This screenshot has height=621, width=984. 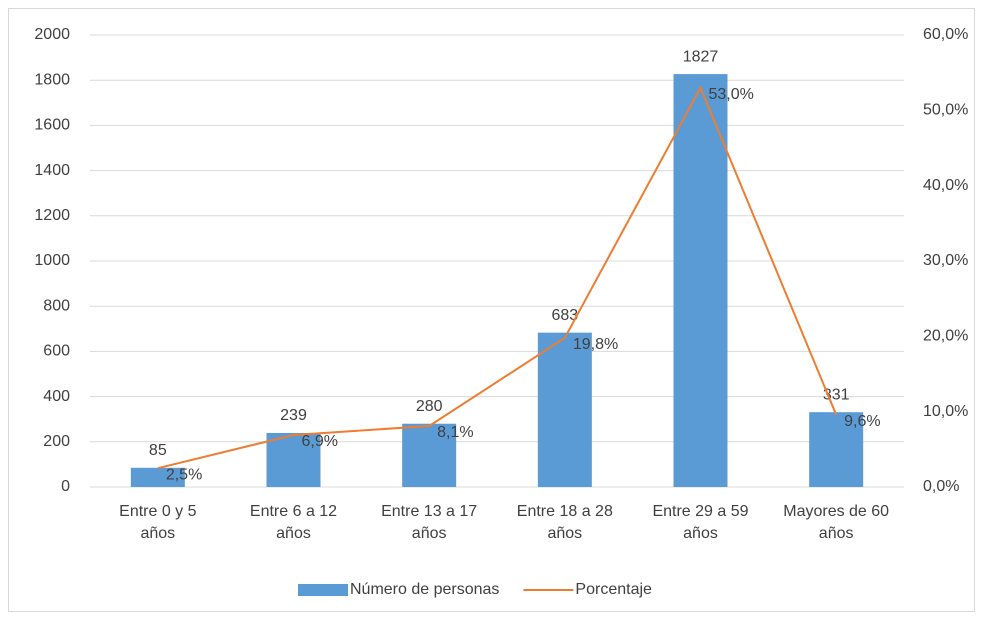 What do you see at coordinates (184, 474) in the screenshot?
I see `line-value-label: 2,5%` at bounding box center [184, 474].